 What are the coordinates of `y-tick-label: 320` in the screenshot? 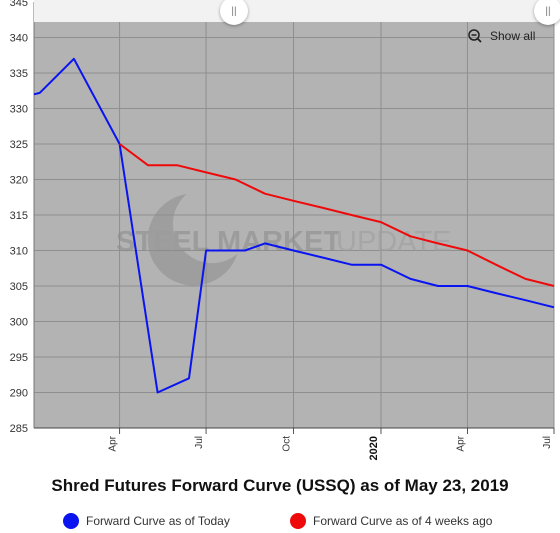 It's located at (19, 181).